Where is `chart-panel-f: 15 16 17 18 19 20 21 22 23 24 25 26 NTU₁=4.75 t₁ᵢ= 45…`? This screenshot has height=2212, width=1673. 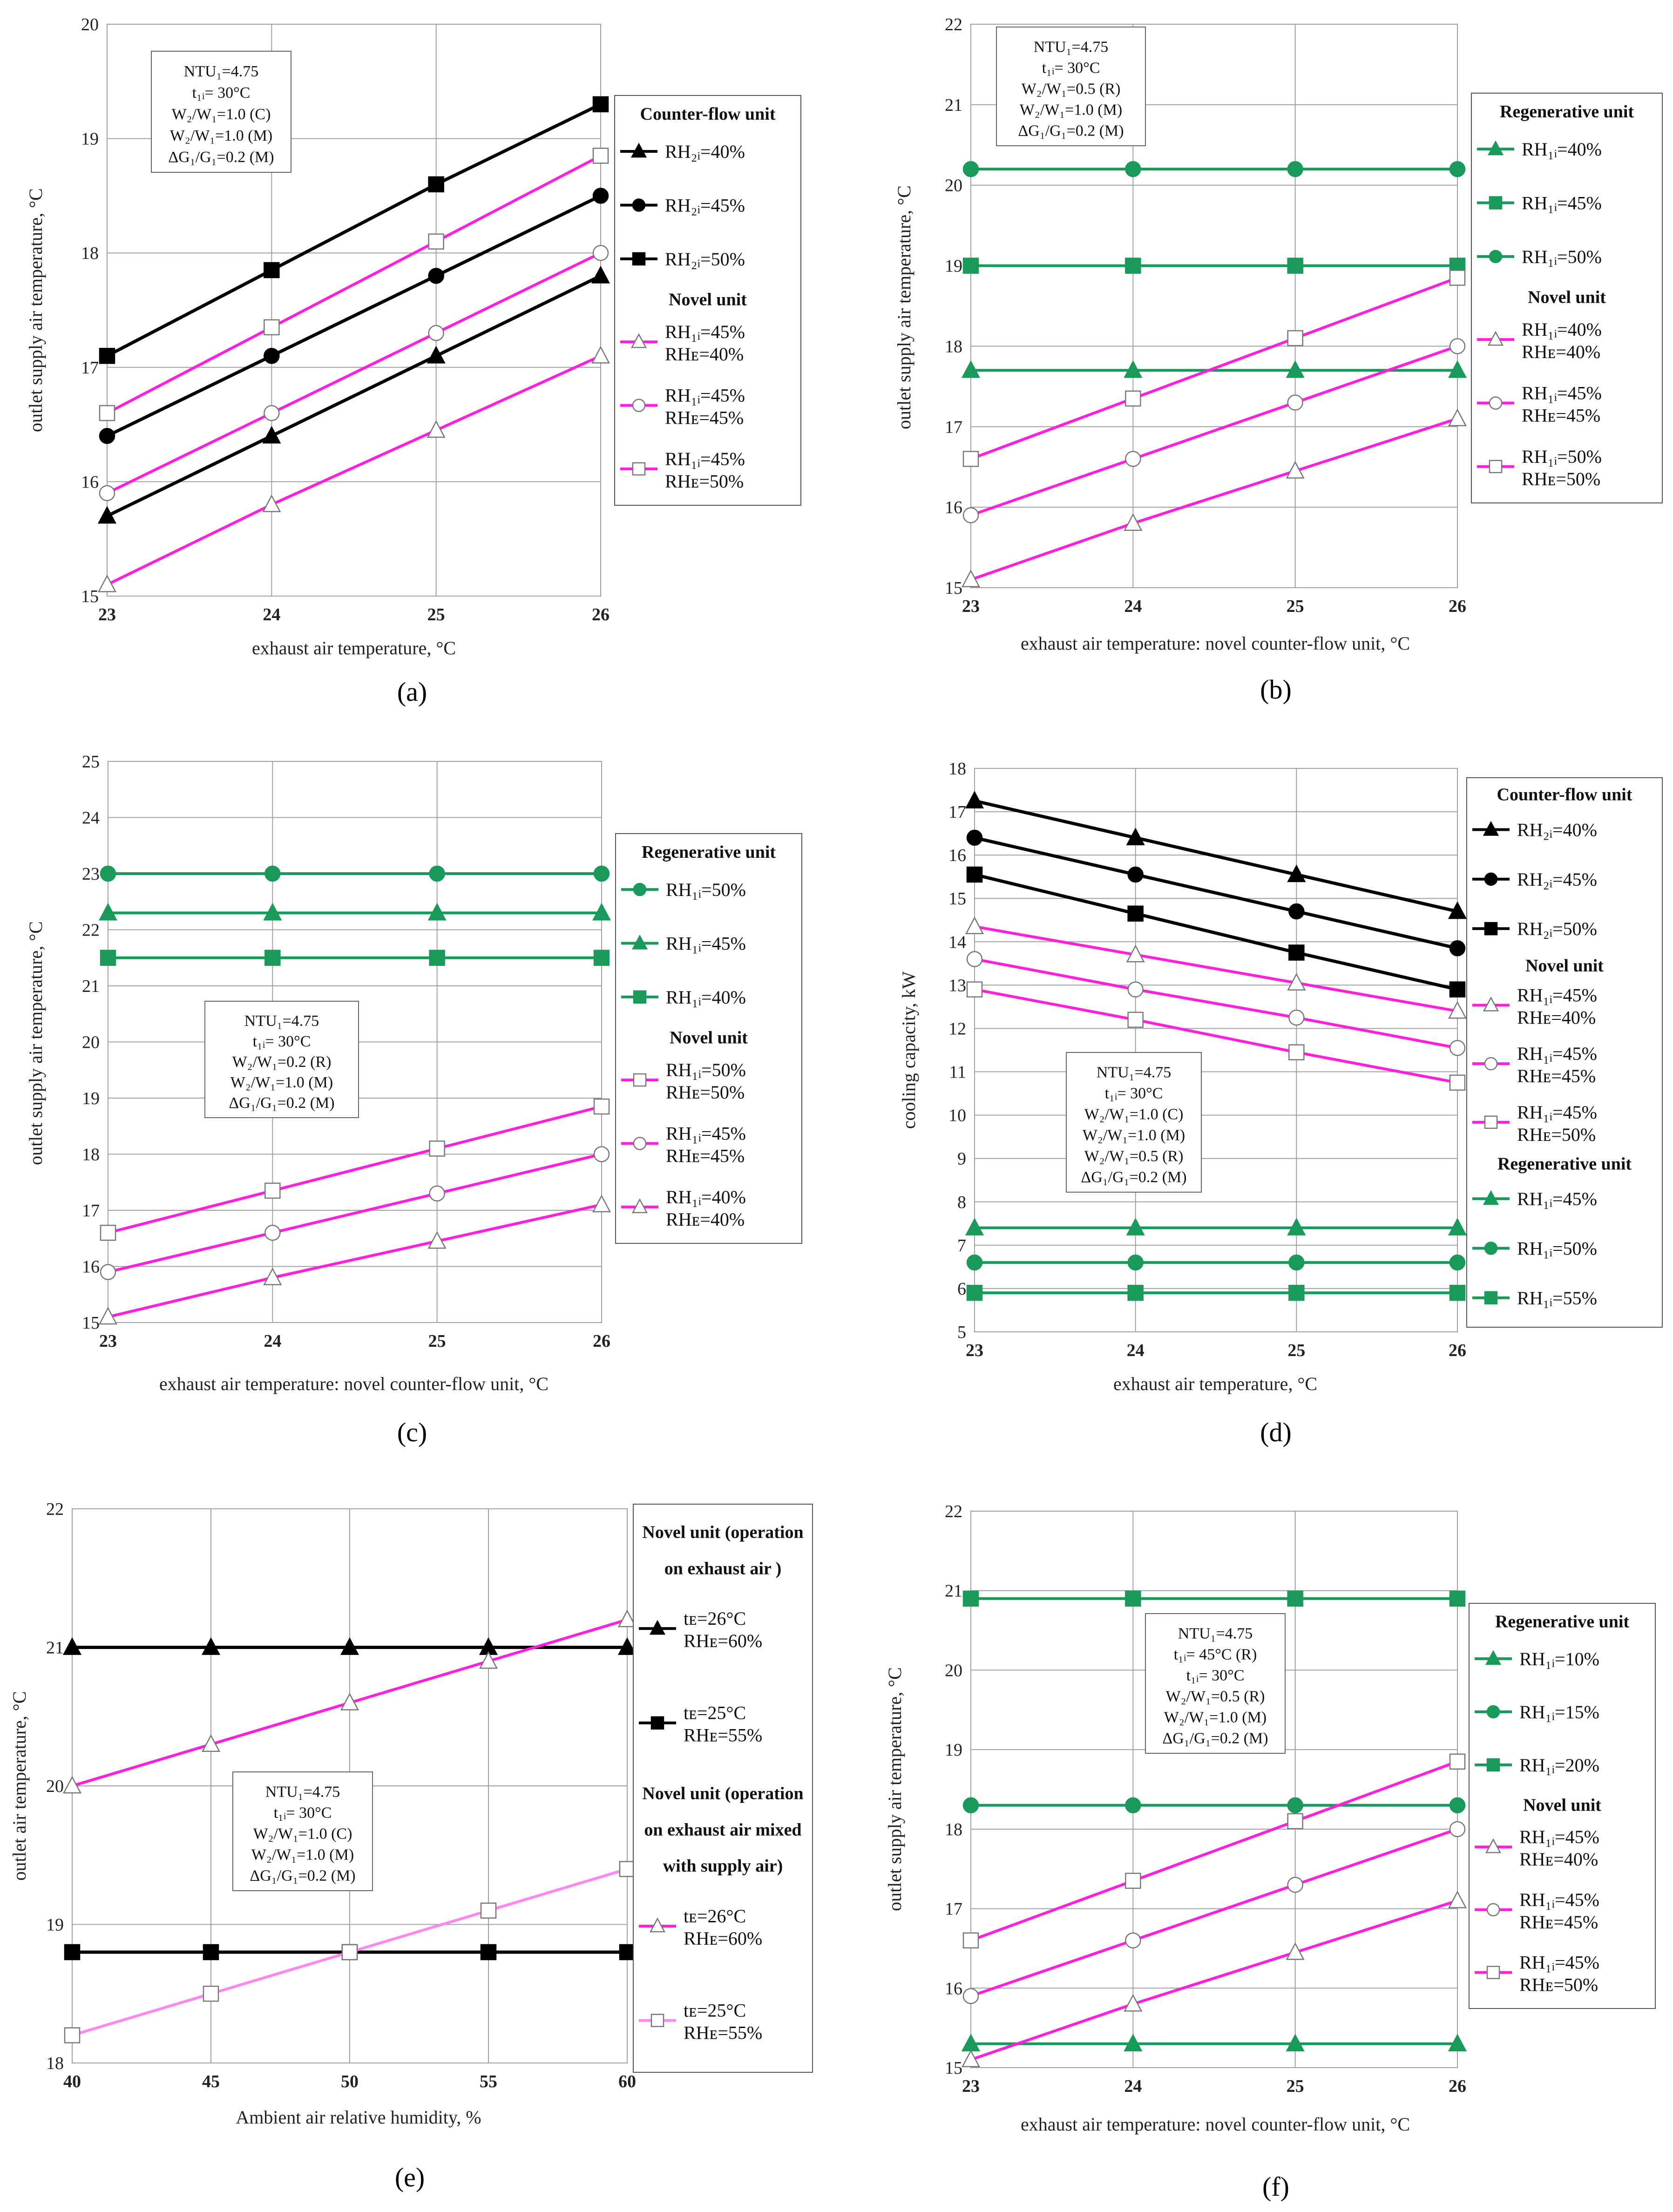
chart-panel-f: 15 16 17 18 19 20 21 22 23 24 25 26 NTU₁=4.75 t₁ᵢ= 45… is located at coordinates (1270, 1852).